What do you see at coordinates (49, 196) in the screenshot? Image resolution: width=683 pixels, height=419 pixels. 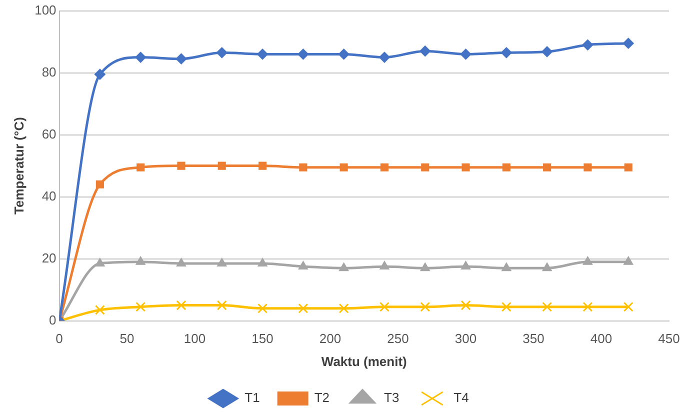 I see `y-tick-label: 40` at bounding box center [49, 196].